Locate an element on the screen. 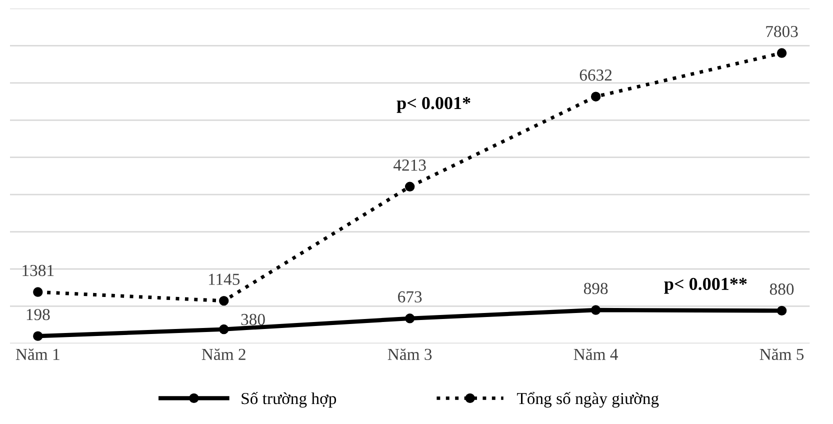 This screenshot has height=424, width=833. x-tick-label: Năm 5 is located at coordinates (782, 354).